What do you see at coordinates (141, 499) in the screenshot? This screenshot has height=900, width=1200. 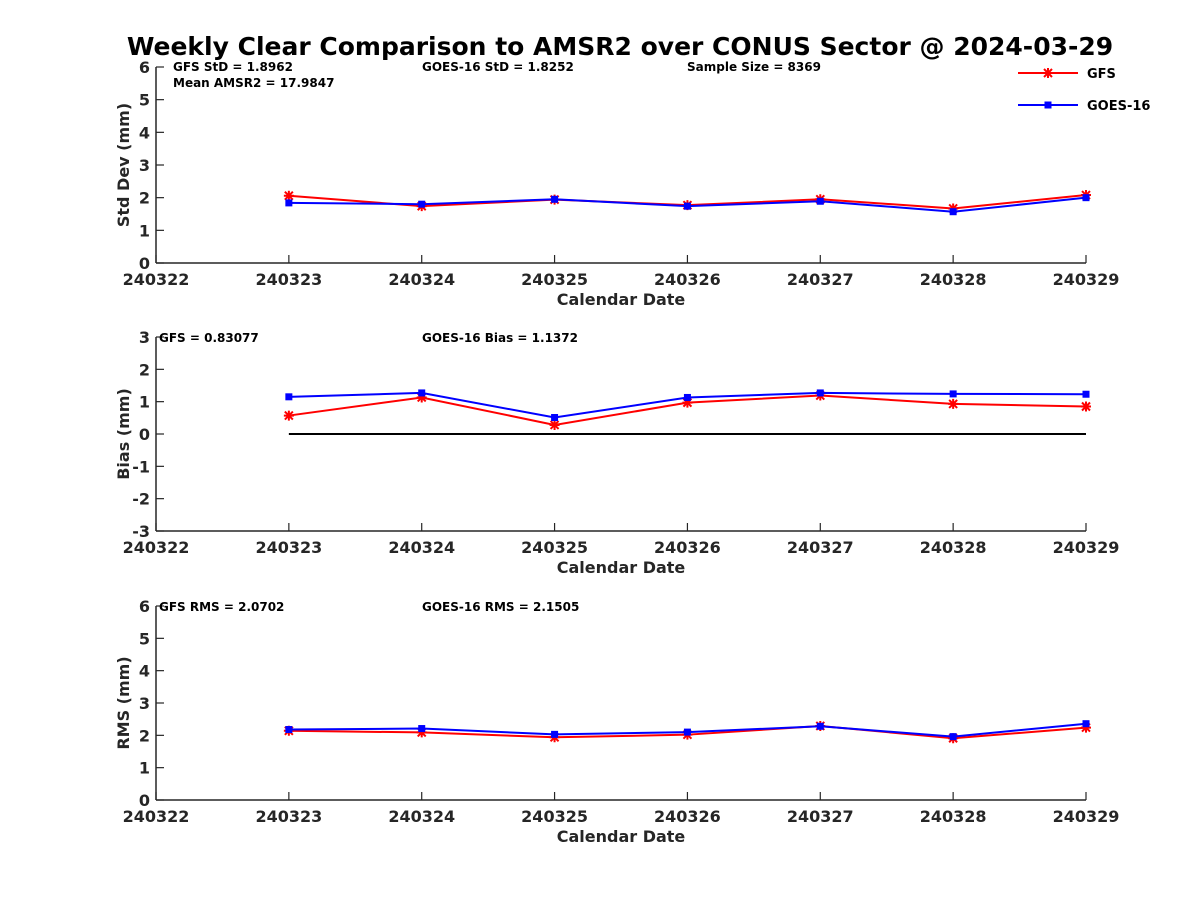 I see `y-tick-label: -2` at bounding box center [141, 499].